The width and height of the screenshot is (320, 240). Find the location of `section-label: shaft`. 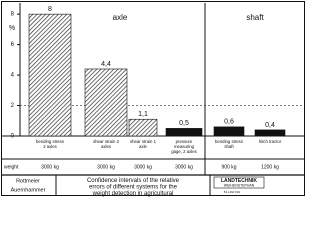

section-label: shaft is located at coordinates (255, 17).